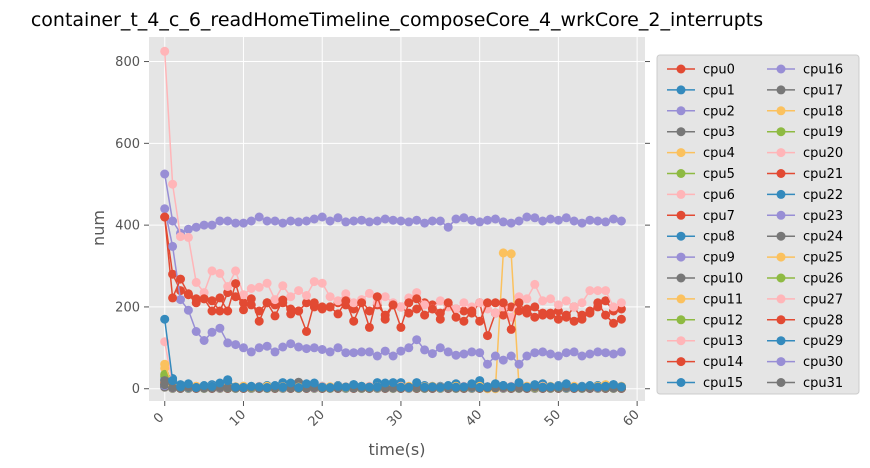  What do you see at coordinates (701, 70) in the screenshot?
I see `legend-item-cpu0: cpu0` at bounding box center [701, 70].